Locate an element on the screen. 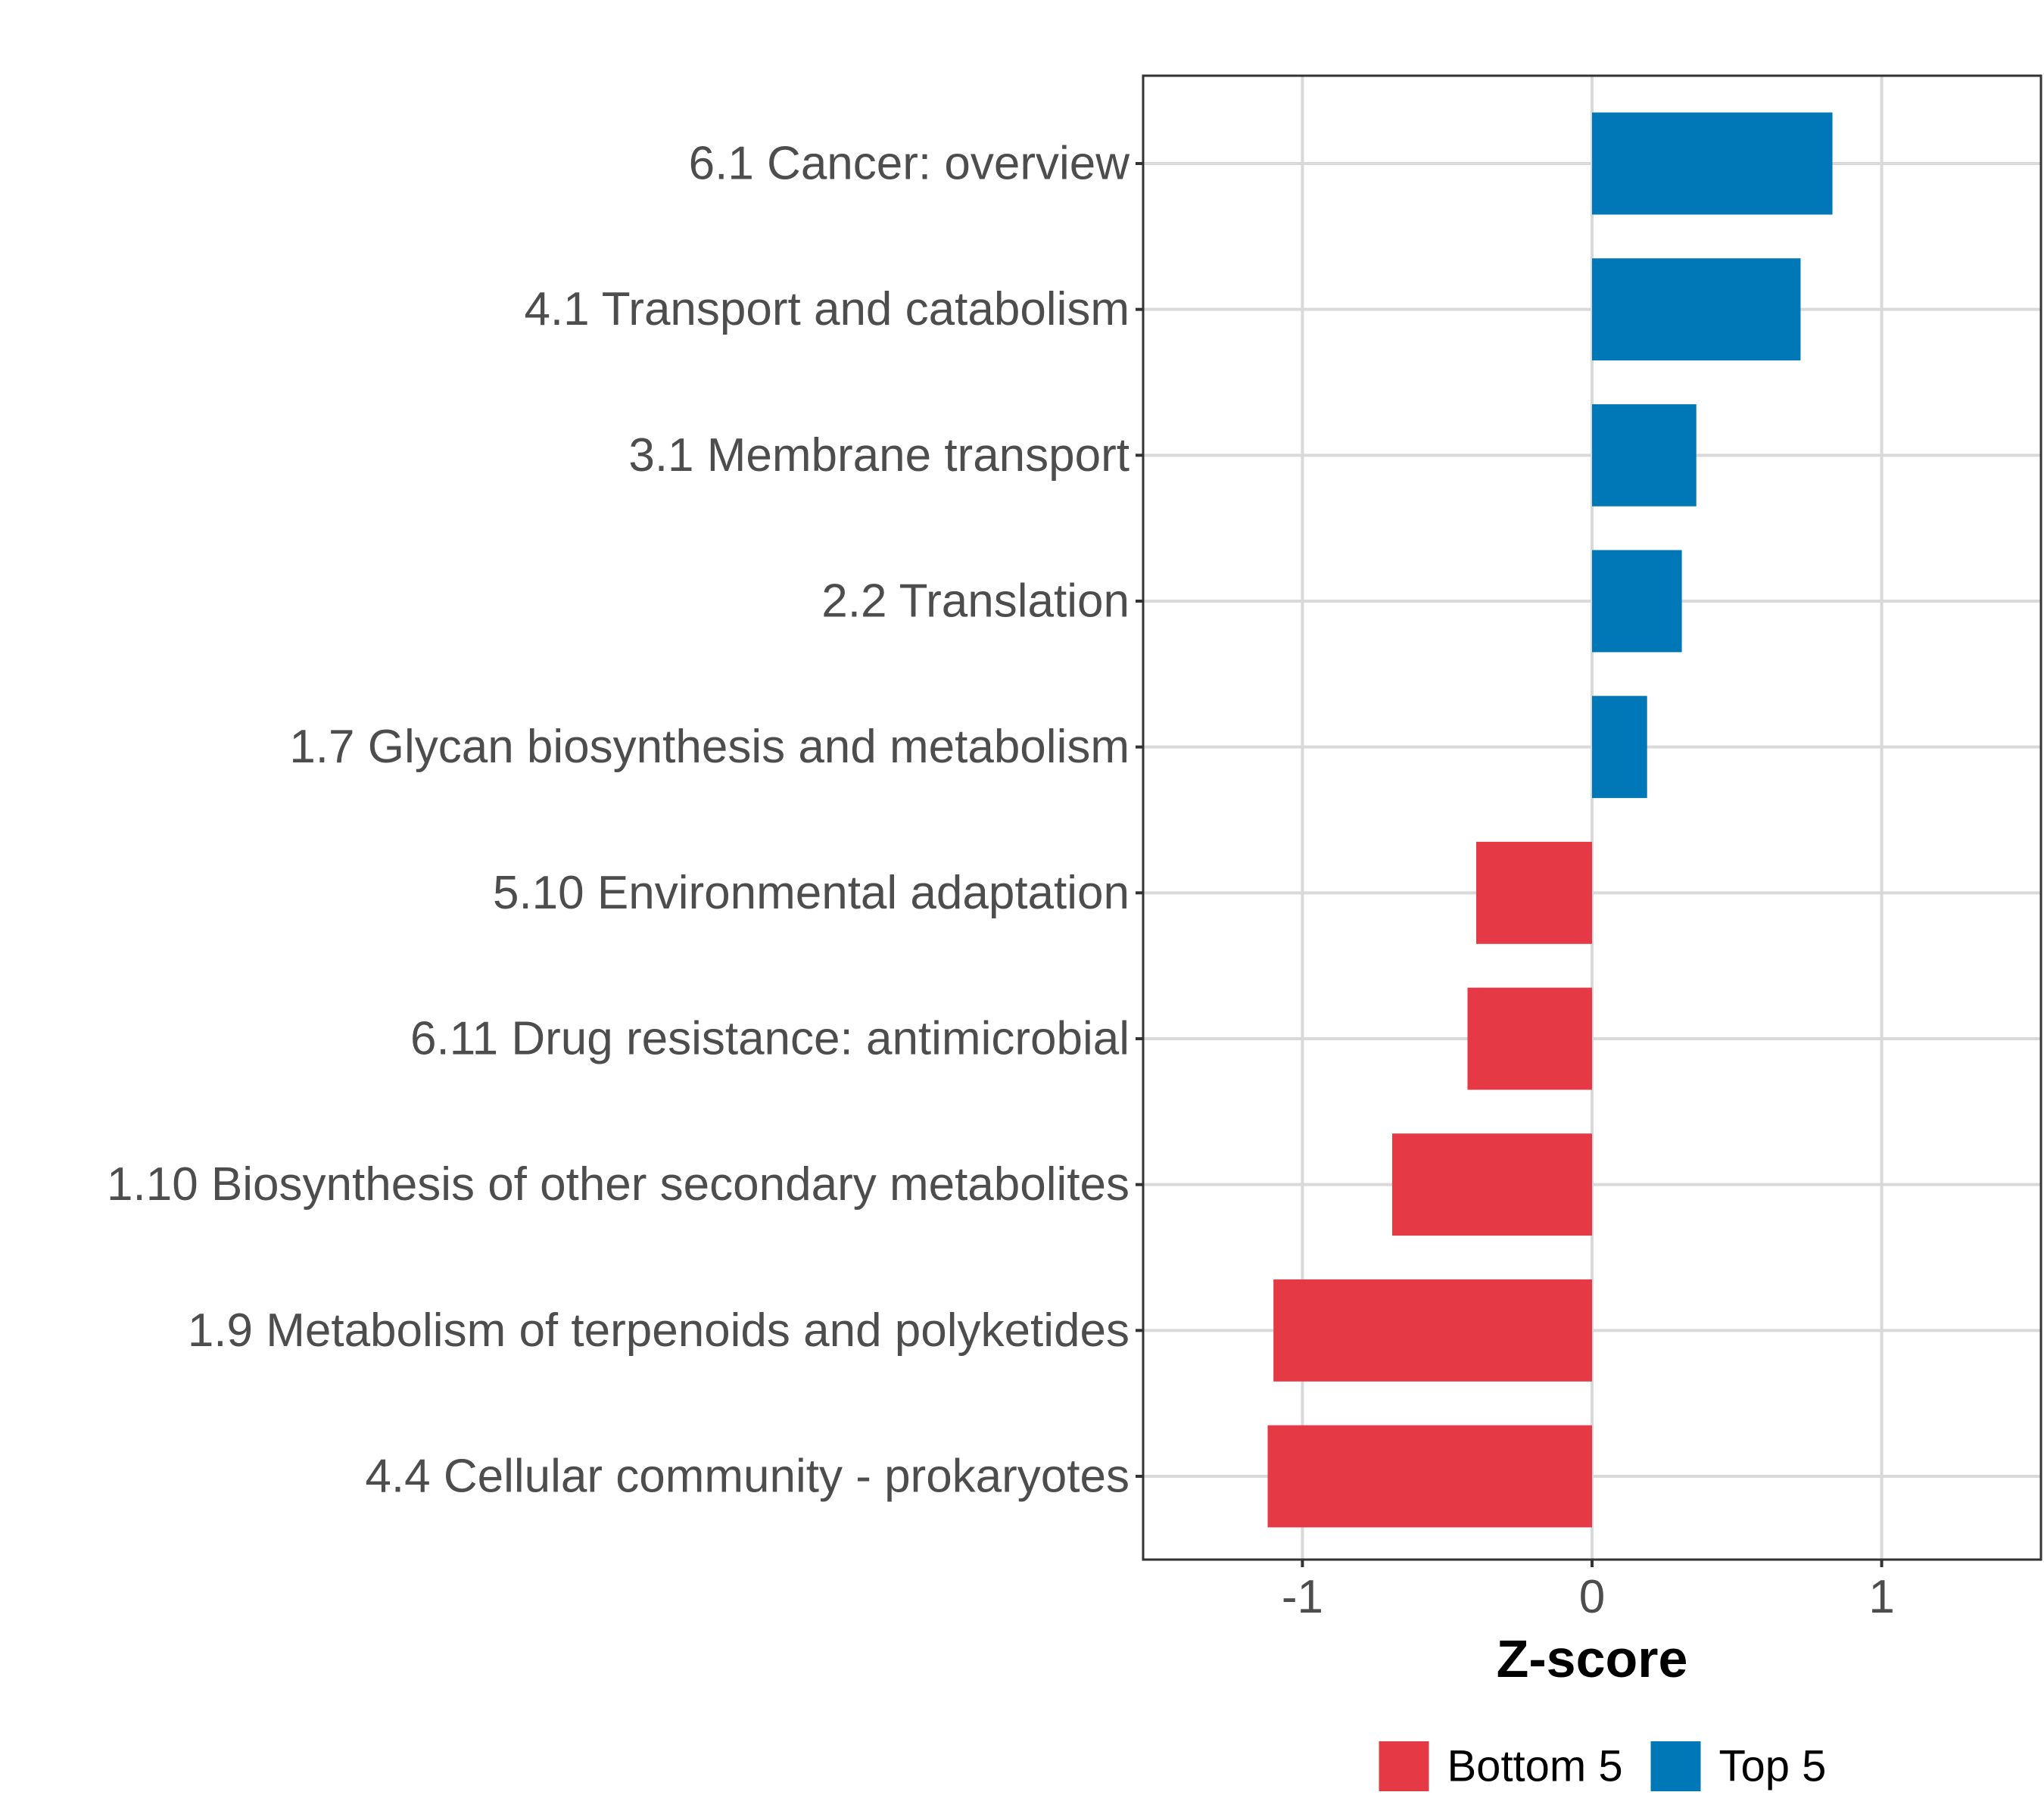 The width and height of the screenshot is (2044, 1817). bar-4-1-transport-and-catabolism is located at coordinates (1696, 309).